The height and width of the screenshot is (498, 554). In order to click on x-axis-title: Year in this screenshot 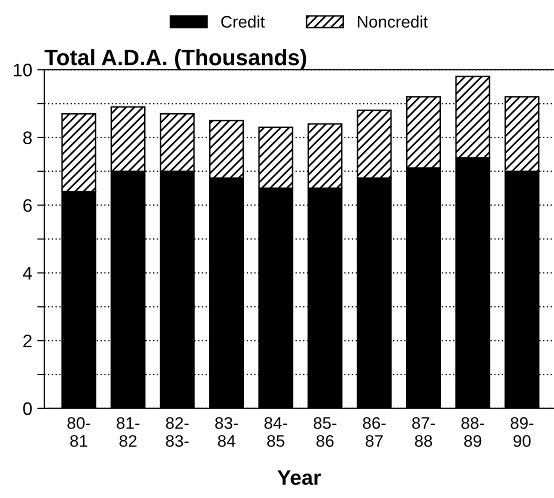, I will do `click(299, 477)`.